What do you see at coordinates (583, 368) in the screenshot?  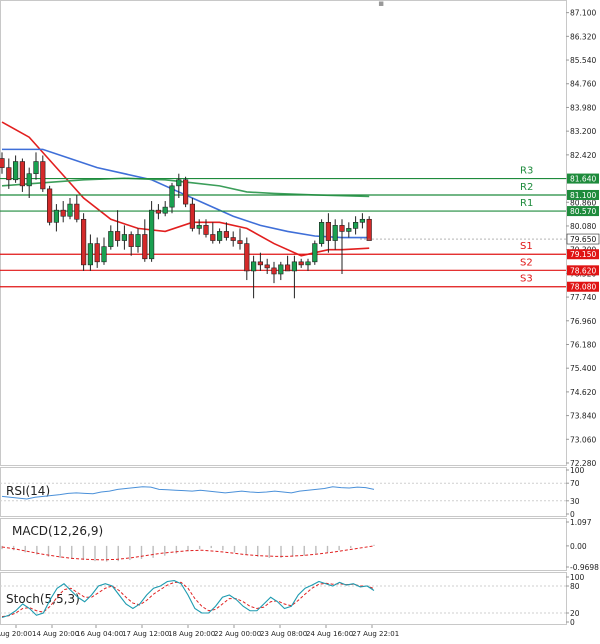 I see `price-tick-label: 75.400` at bounding box center [583, 368].